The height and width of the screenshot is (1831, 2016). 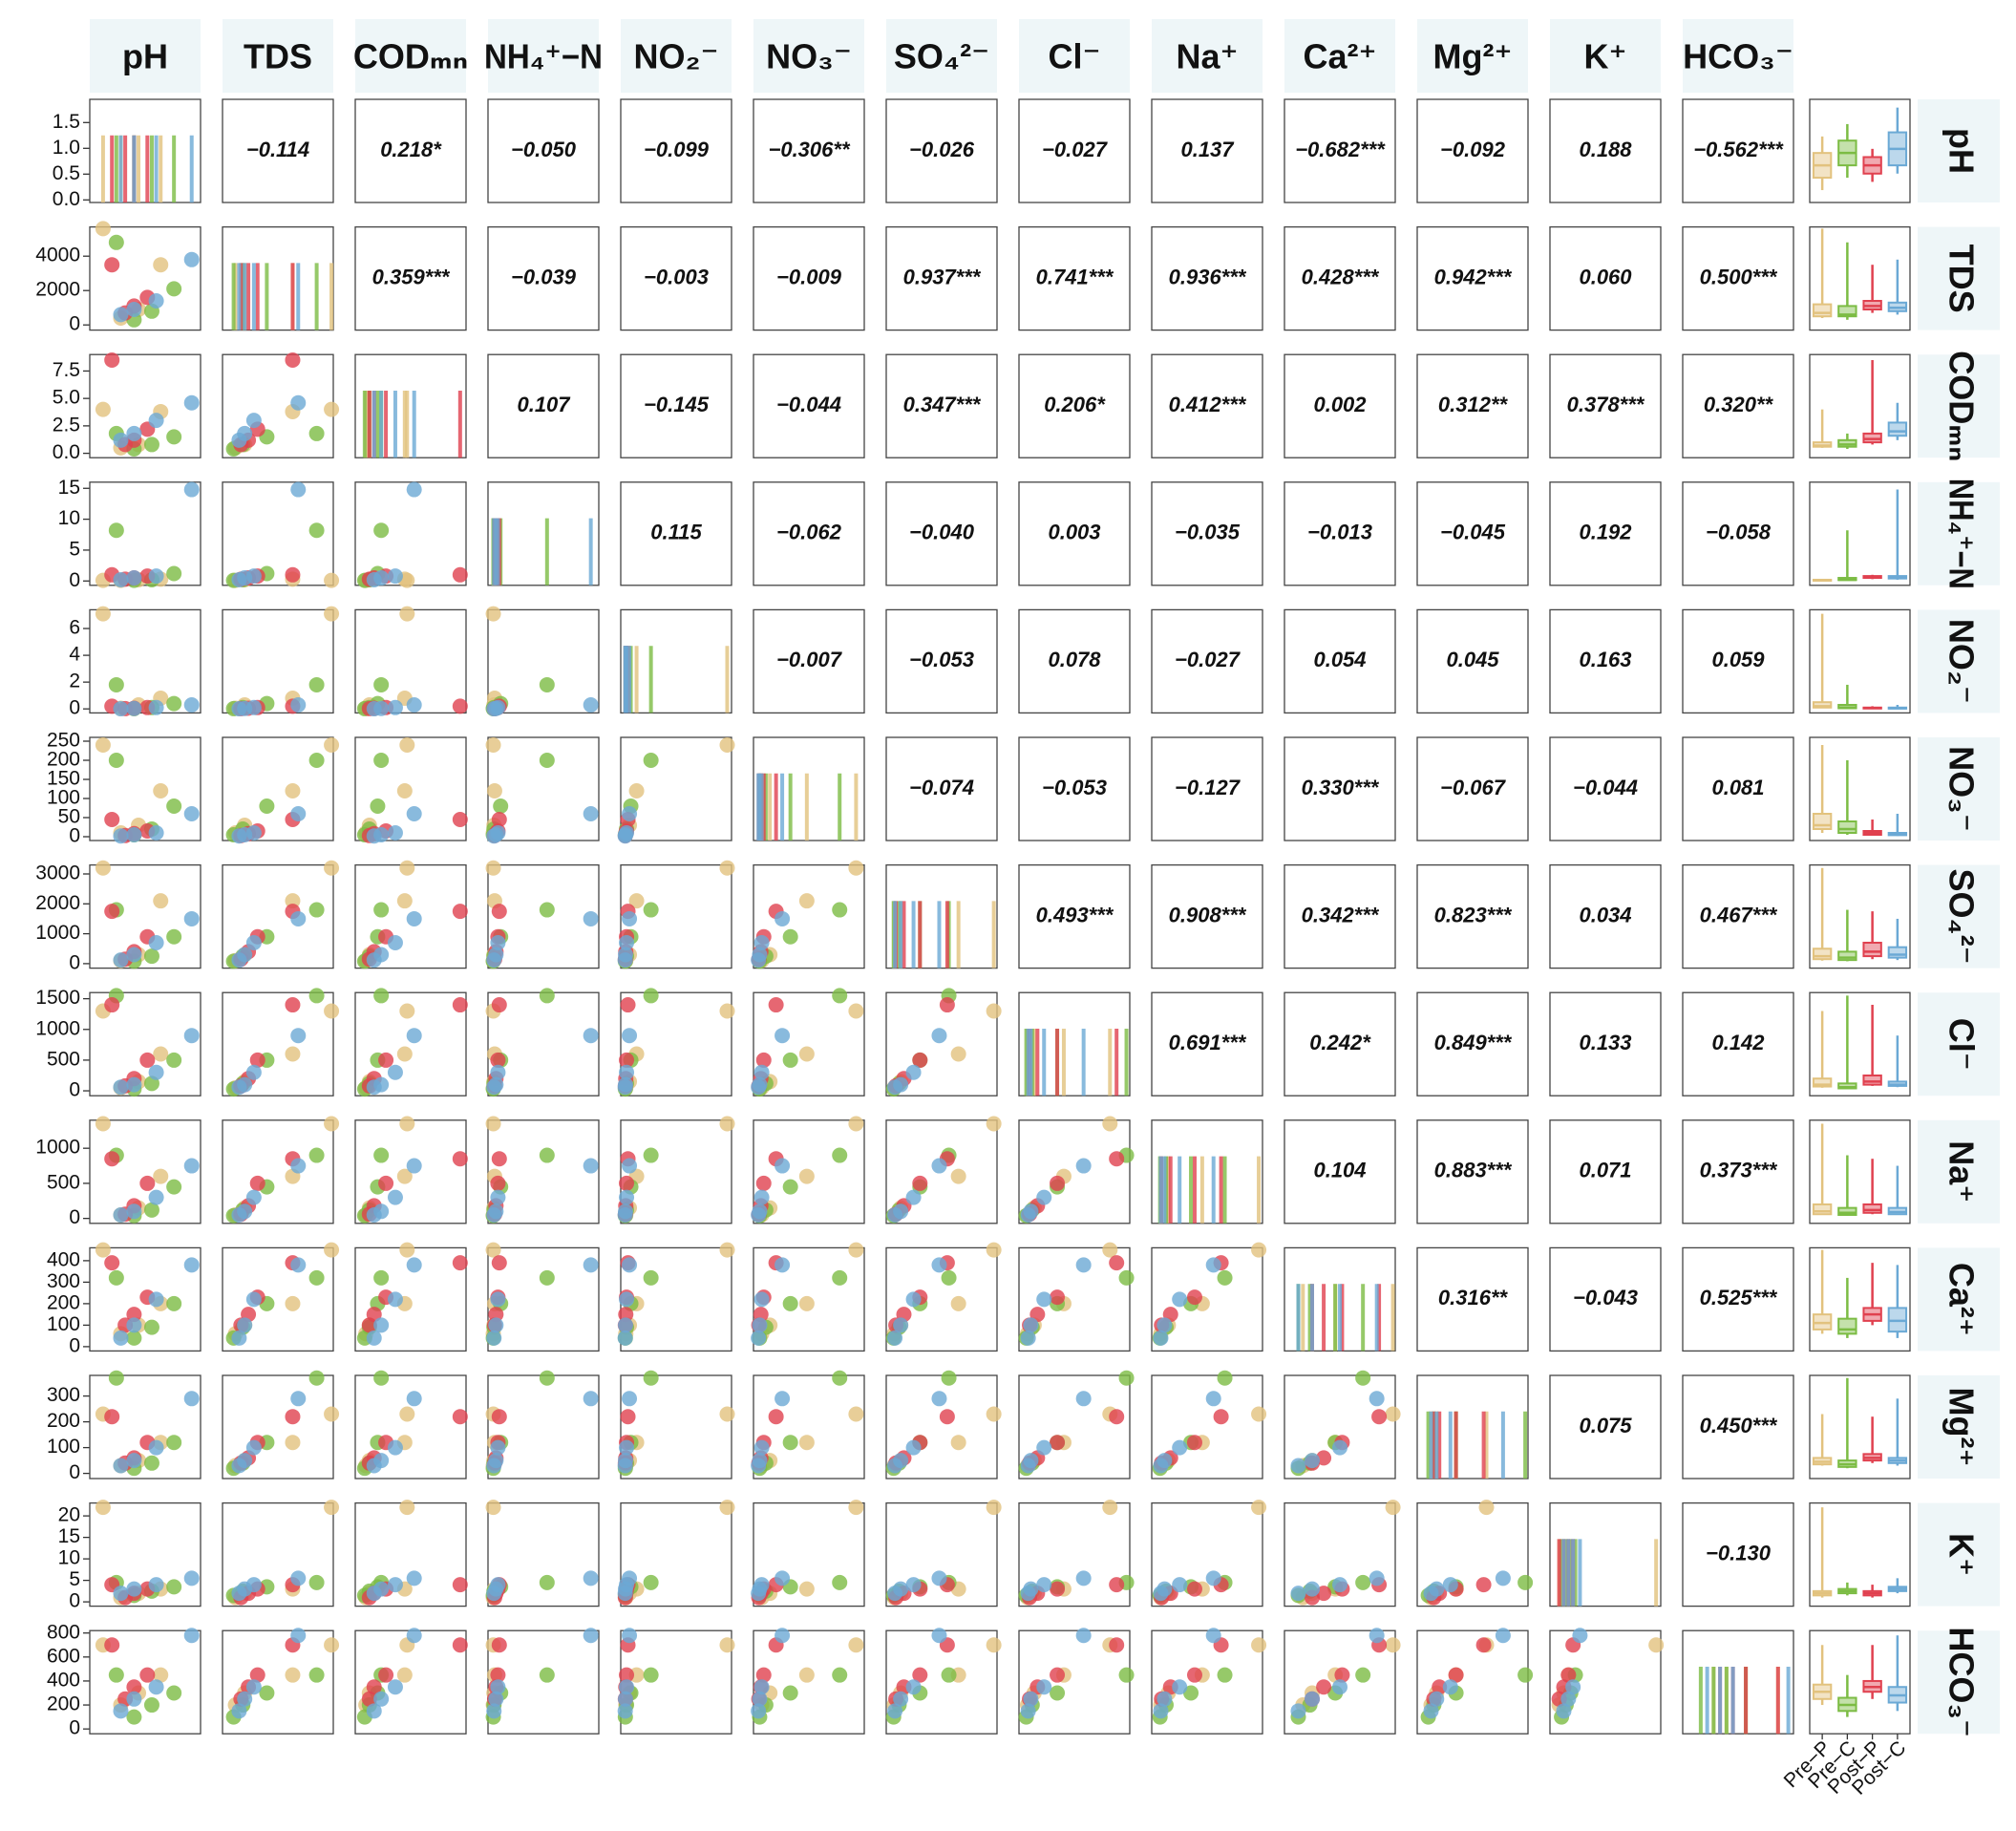 What do you see at coordinates (1739, 914) in the screenshot?
I see `correlation-label: 0.467***` at bounding box center [1739, 914].